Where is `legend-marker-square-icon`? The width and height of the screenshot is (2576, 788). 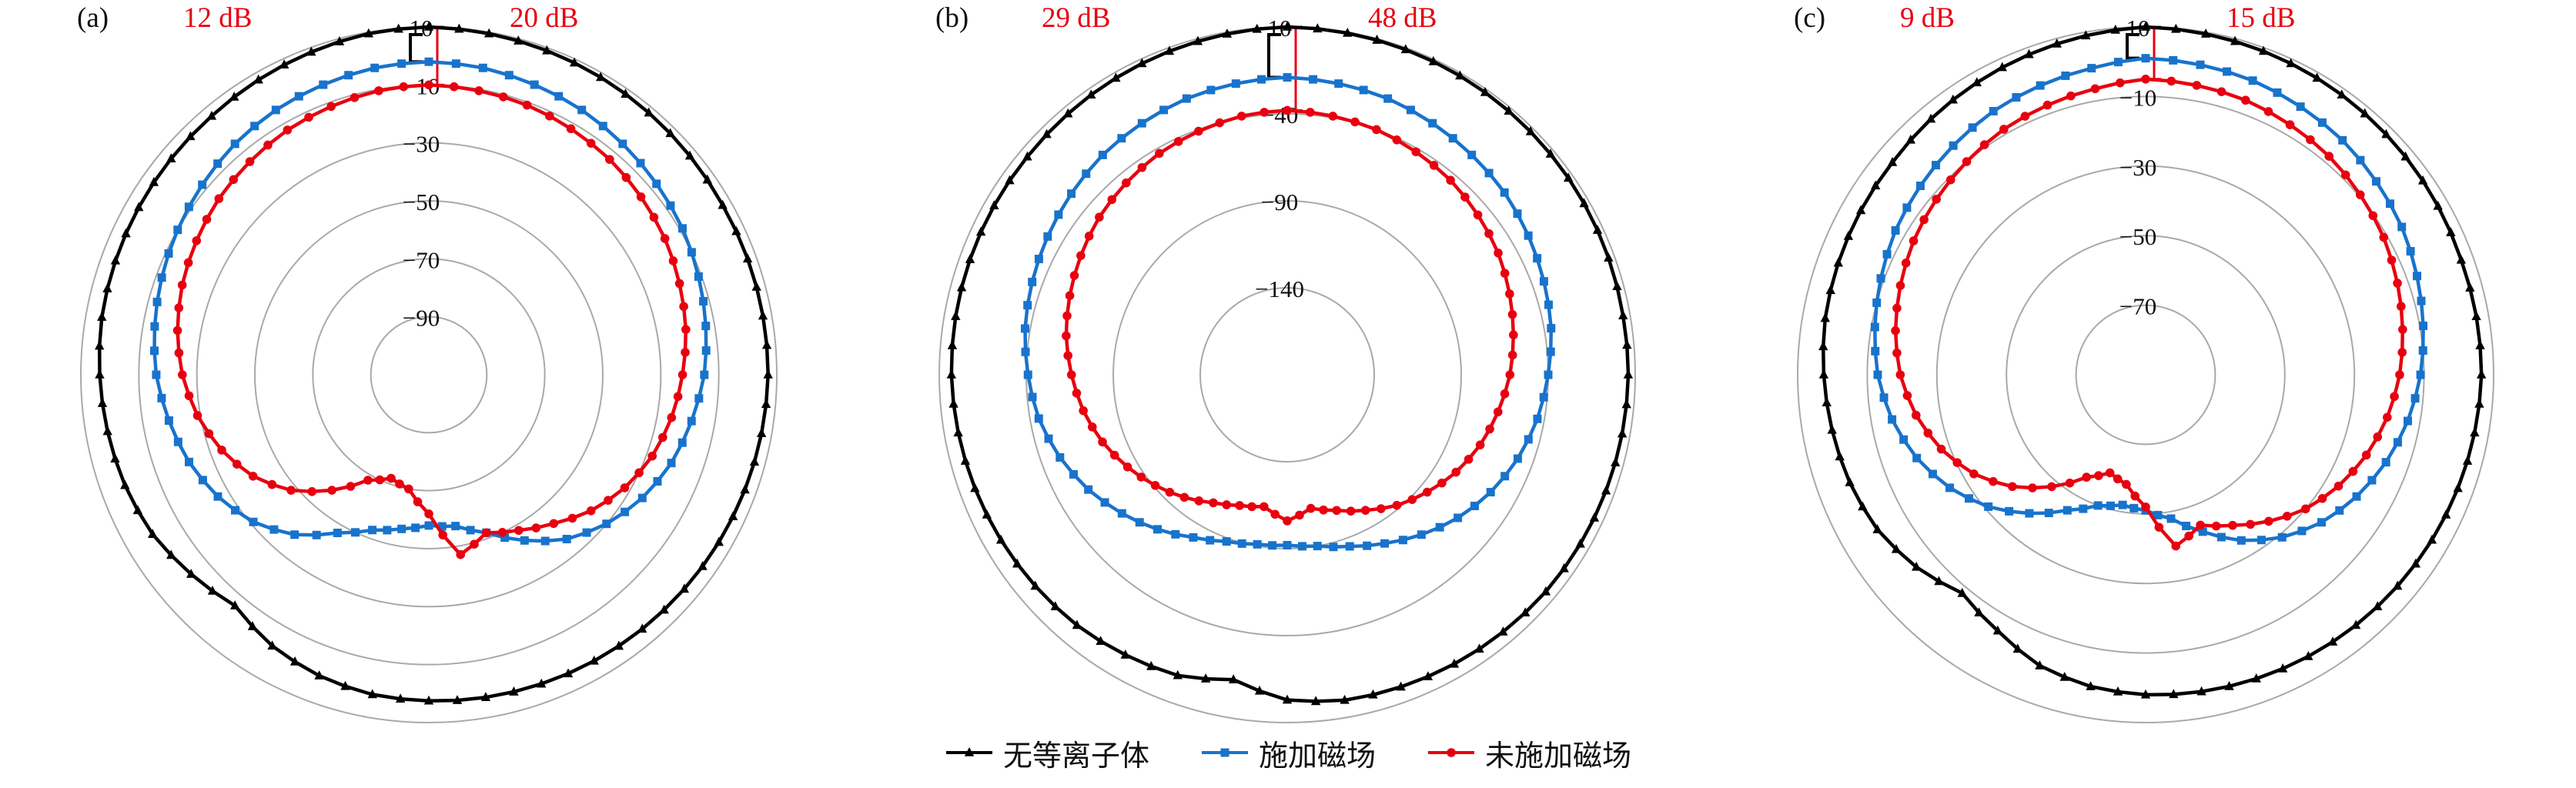
legend-marker-square-icon is located at coordinates (1224, 752).